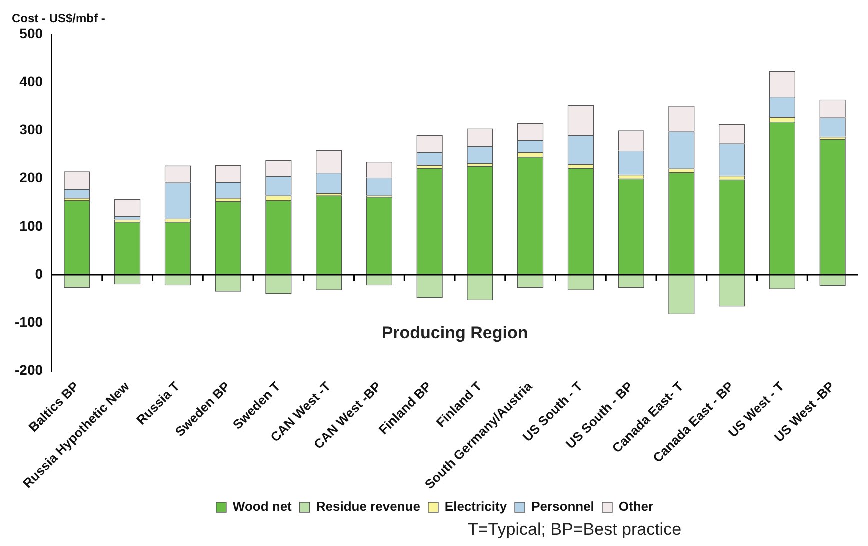 Image resolution: width=868 pixels, height=546 pixels. Describe the element at coordinates (476, 506) in the screenshot. I see `legend-label: Electricity` at that location.